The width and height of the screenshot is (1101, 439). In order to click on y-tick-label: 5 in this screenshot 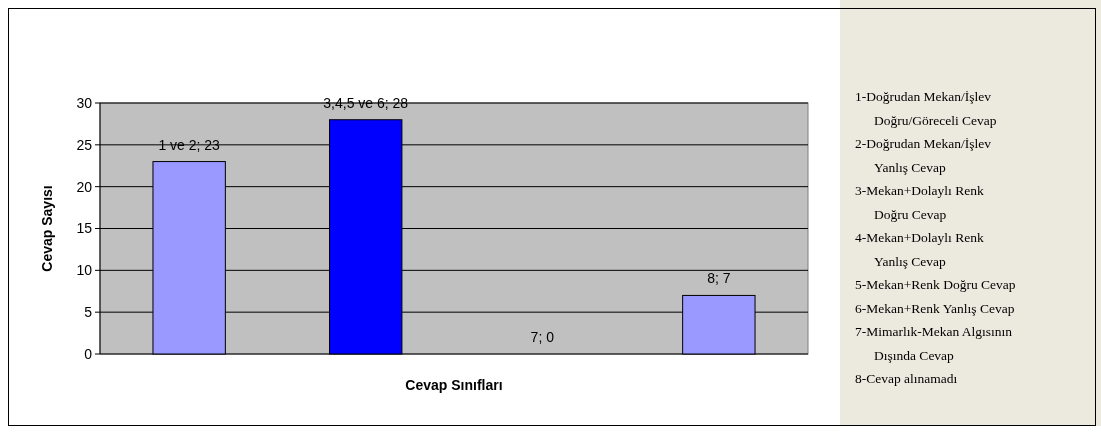, I will do `click(88, 312)`.